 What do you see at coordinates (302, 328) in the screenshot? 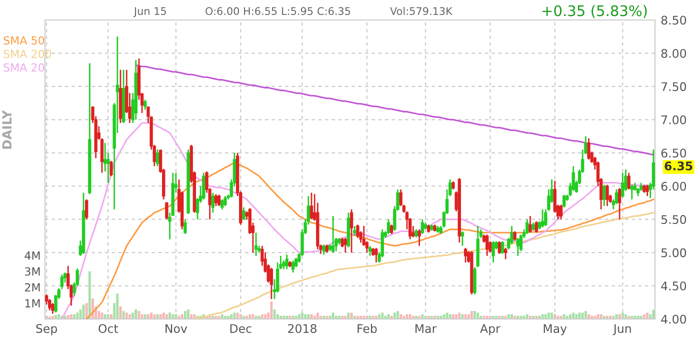
I see `x-tick-label: 2018` at bounding box center [302, 328].